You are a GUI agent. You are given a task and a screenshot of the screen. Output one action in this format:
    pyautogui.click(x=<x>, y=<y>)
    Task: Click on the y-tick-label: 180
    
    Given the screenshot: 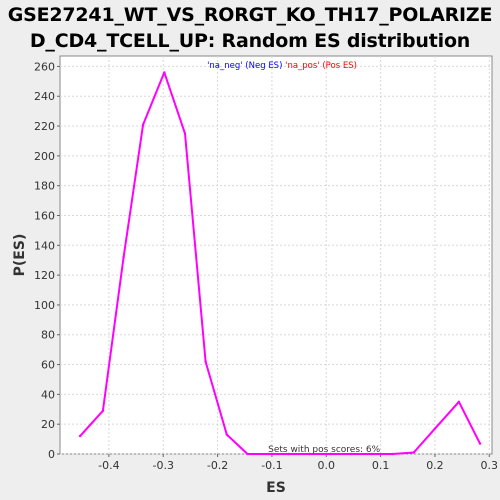 What is the action you would take?
    pyautogui.click(x=44, y=186)
    